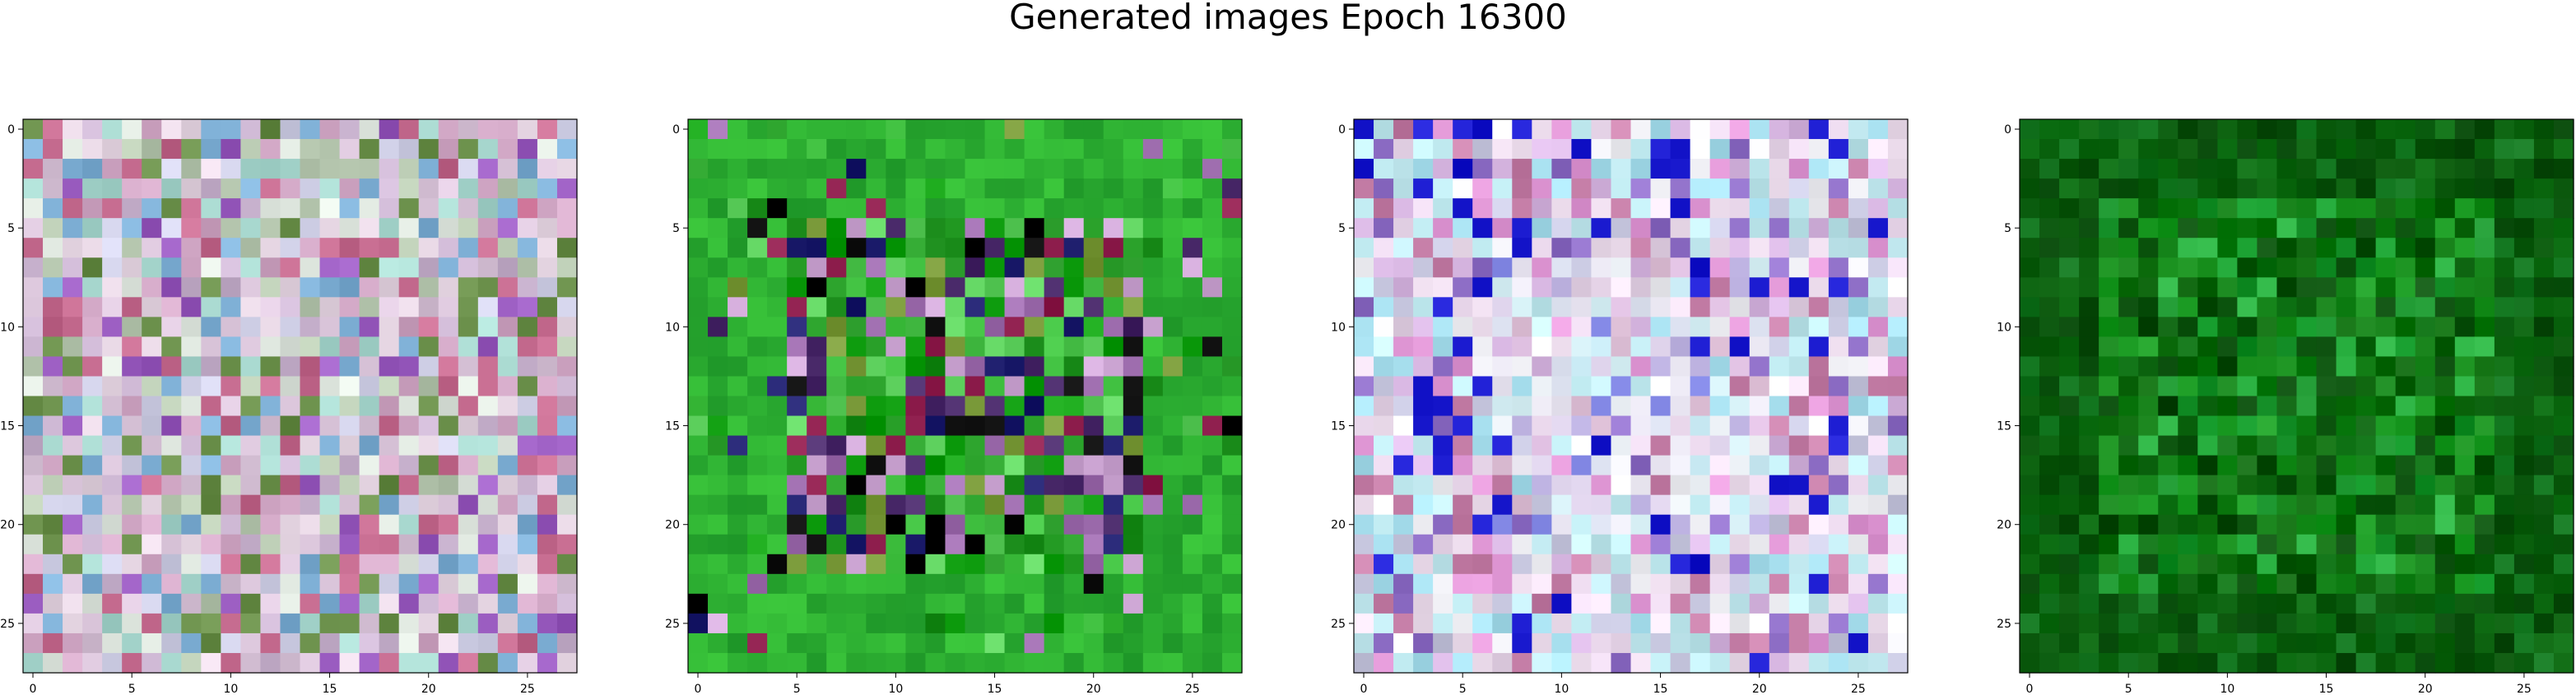 The width and height of the screenshot is (2576, 695). What do you see at coordinates (1338, 525) in the screenshot?
I see `y-tick-label: 20` at bounding box center [1338, 525].